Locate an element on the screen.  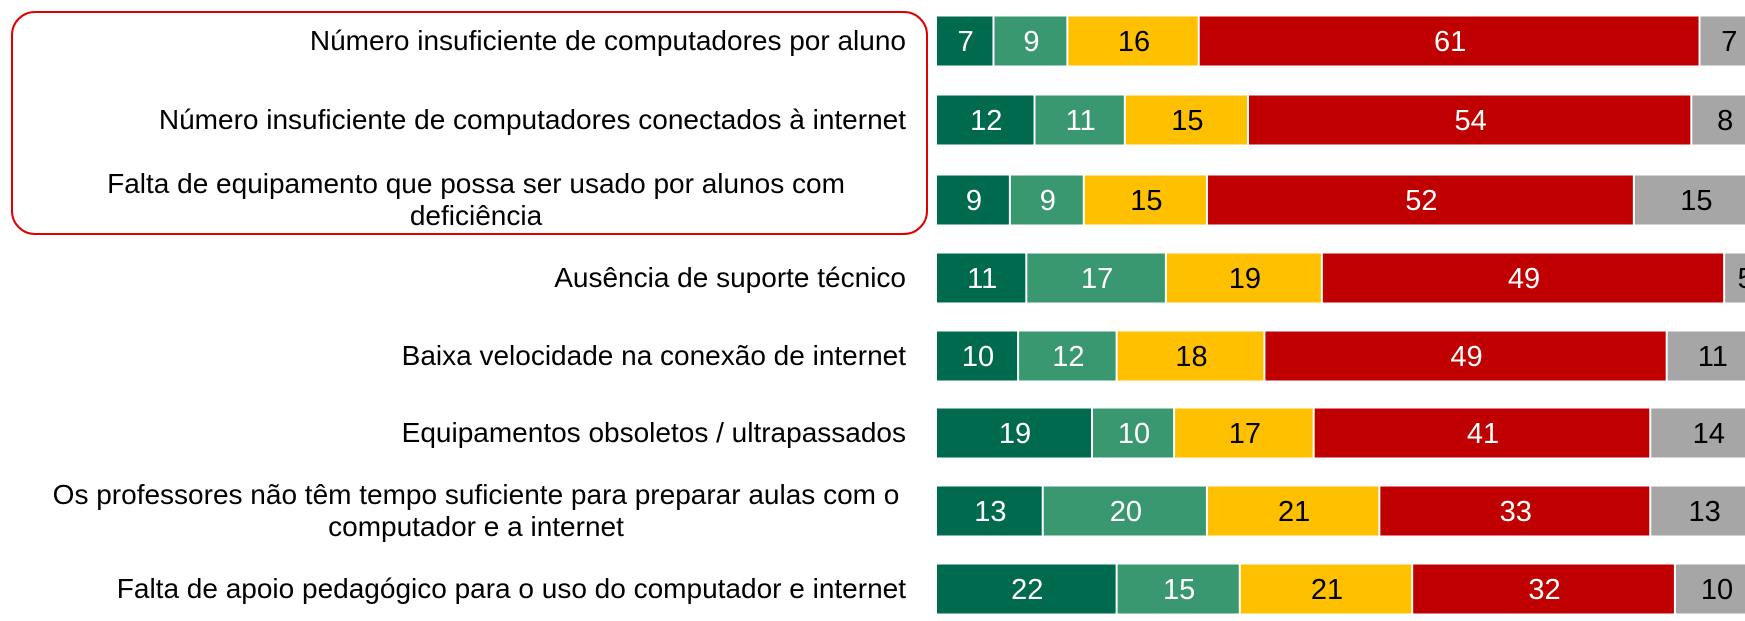
category-label: Ausência de suporte técnico is located at coordinates (730, 277).